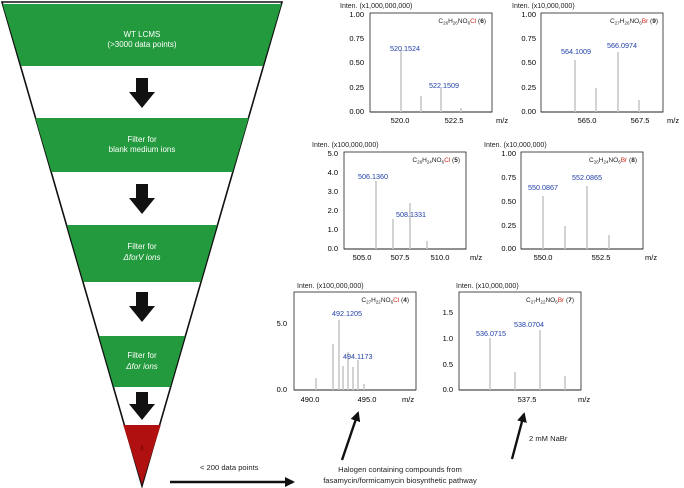  I want to click on y-tick-label: 4.0, so click(333, 172).